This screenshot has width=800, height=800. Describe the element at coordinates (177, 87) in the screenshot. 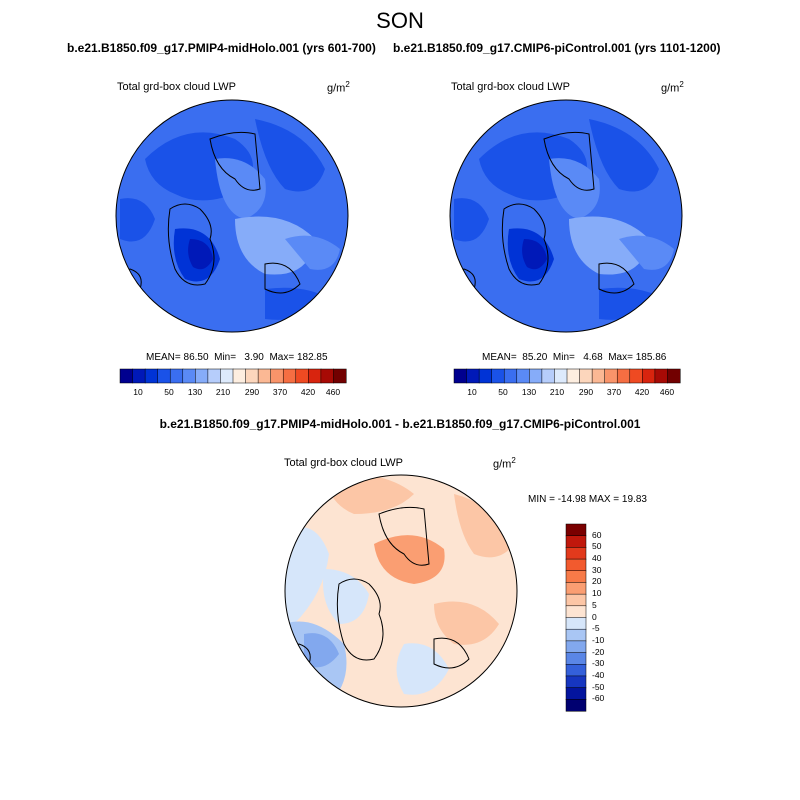

I see `variable-label-left: Total grd-box cloud LWP` at that location.